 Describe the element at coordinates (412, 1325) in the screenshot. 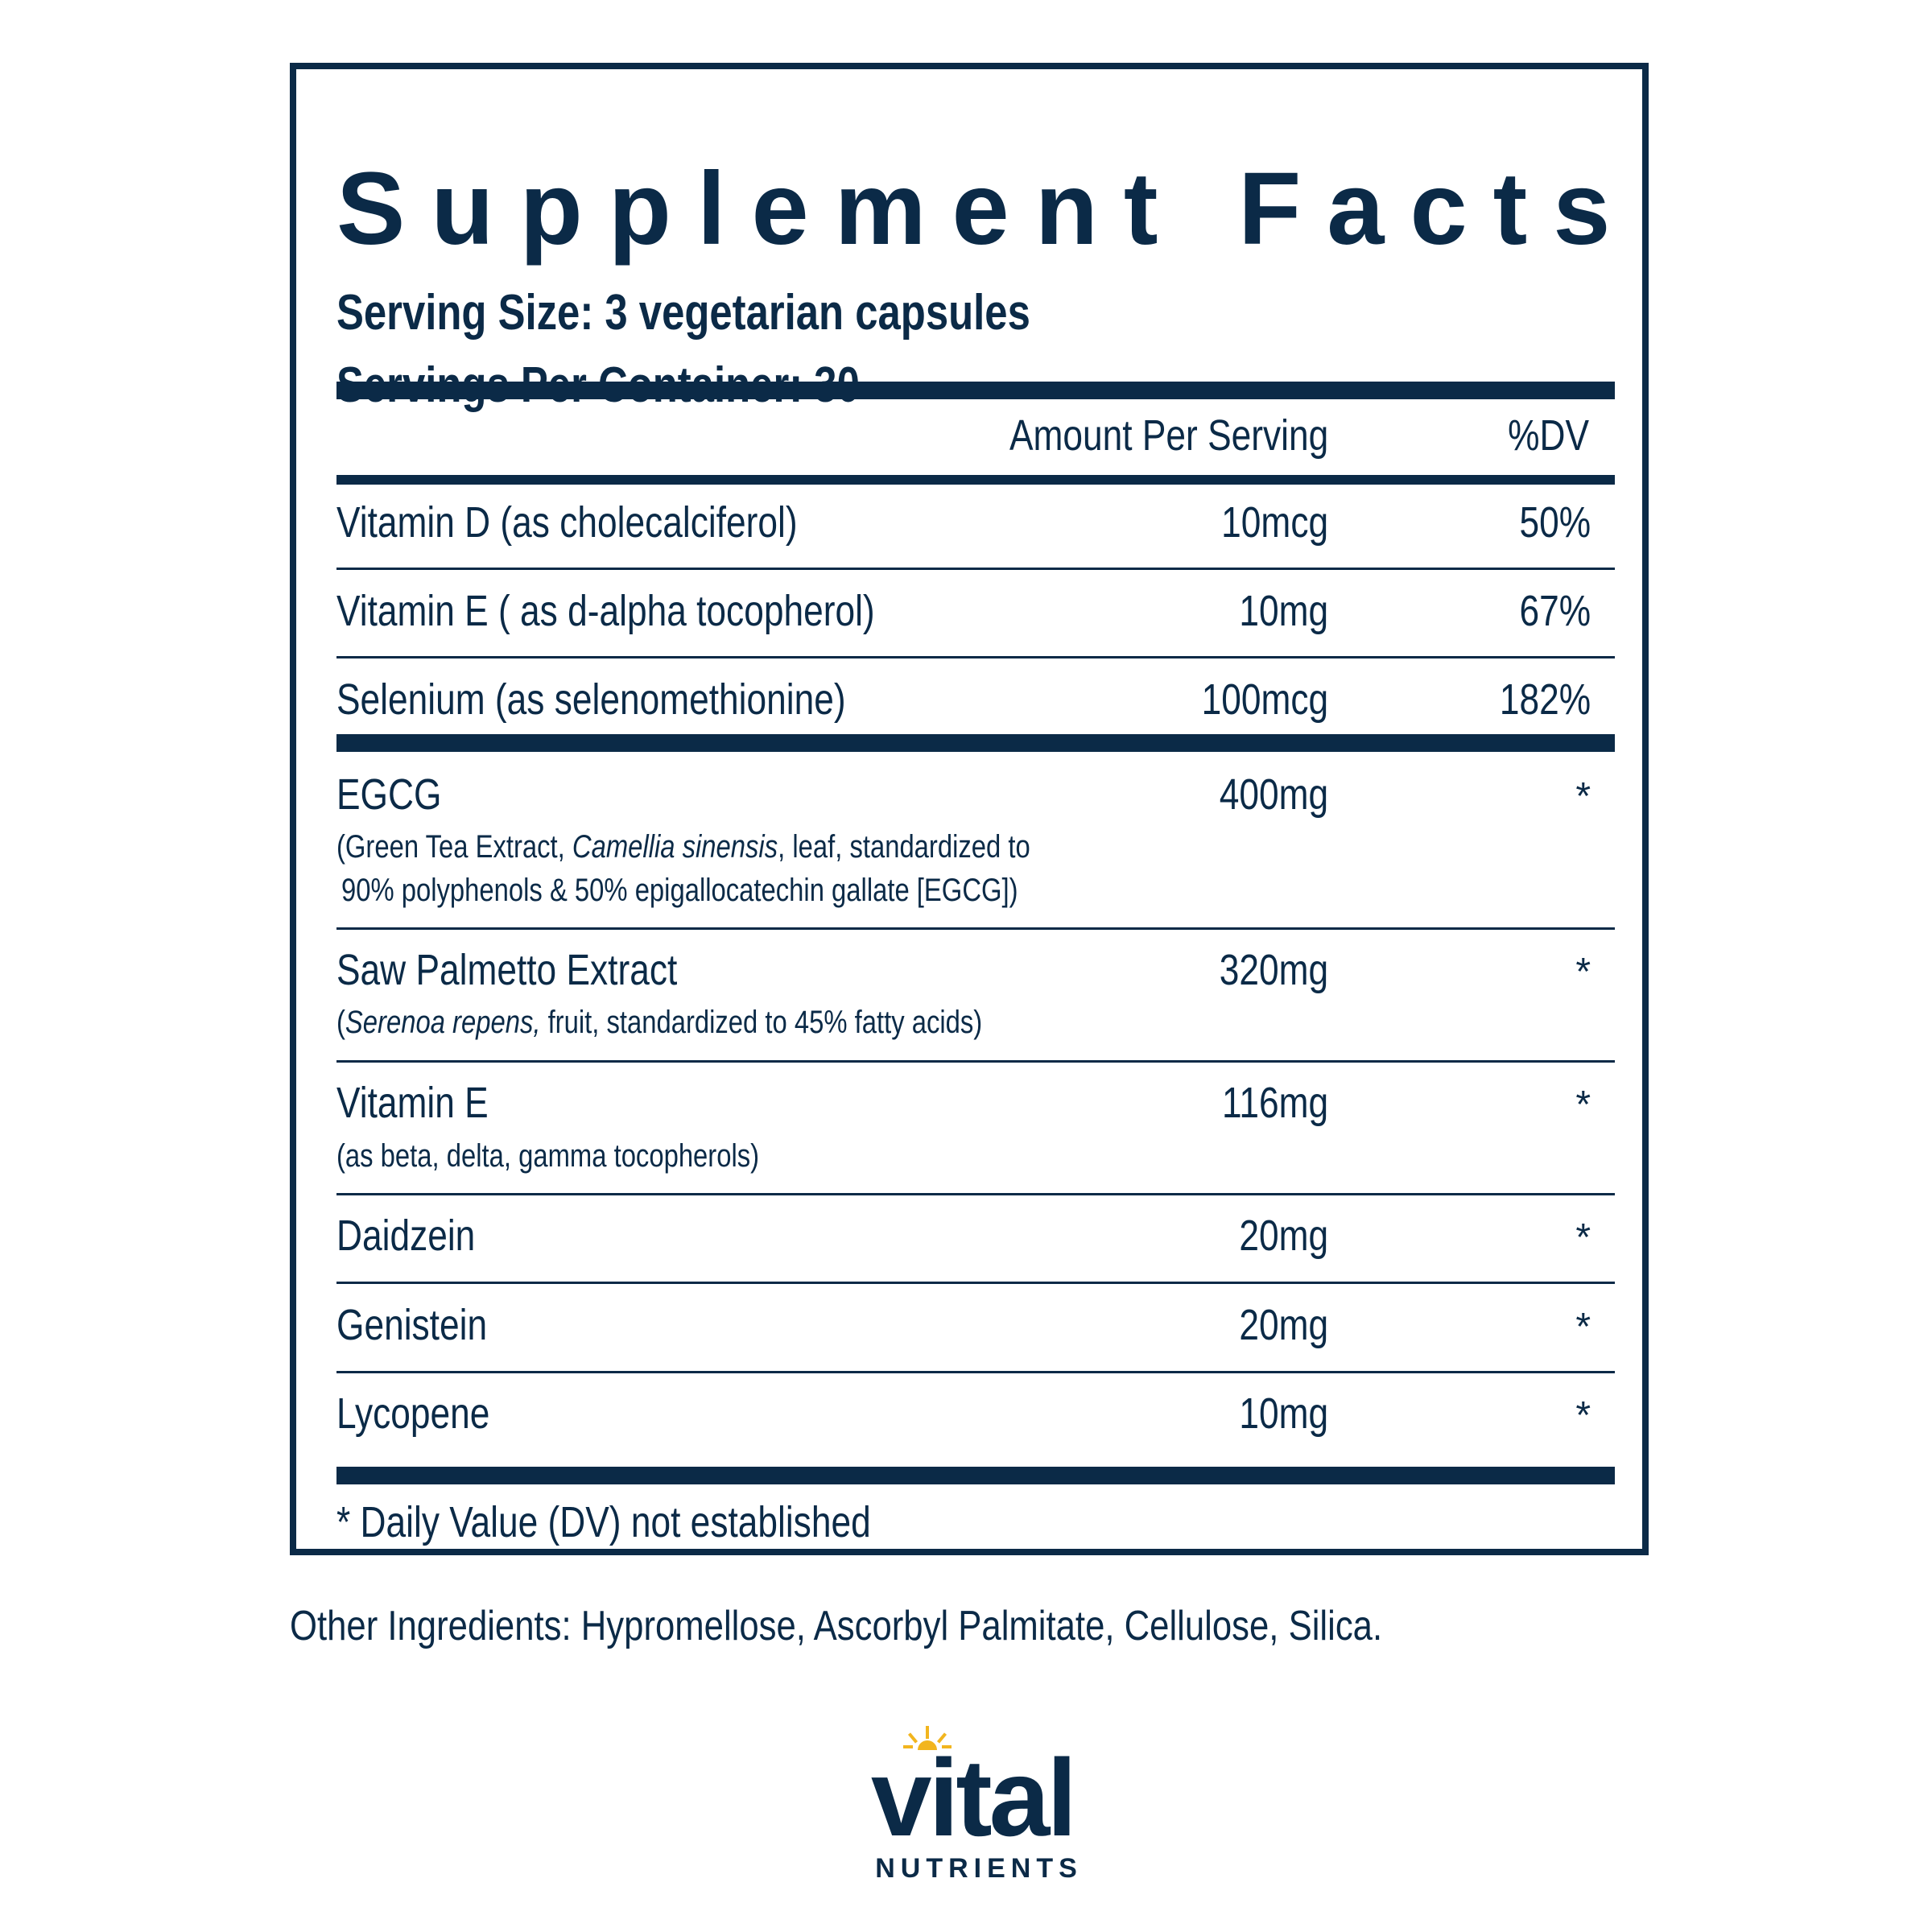

I see `nutrient-name: Genistein` at that location.